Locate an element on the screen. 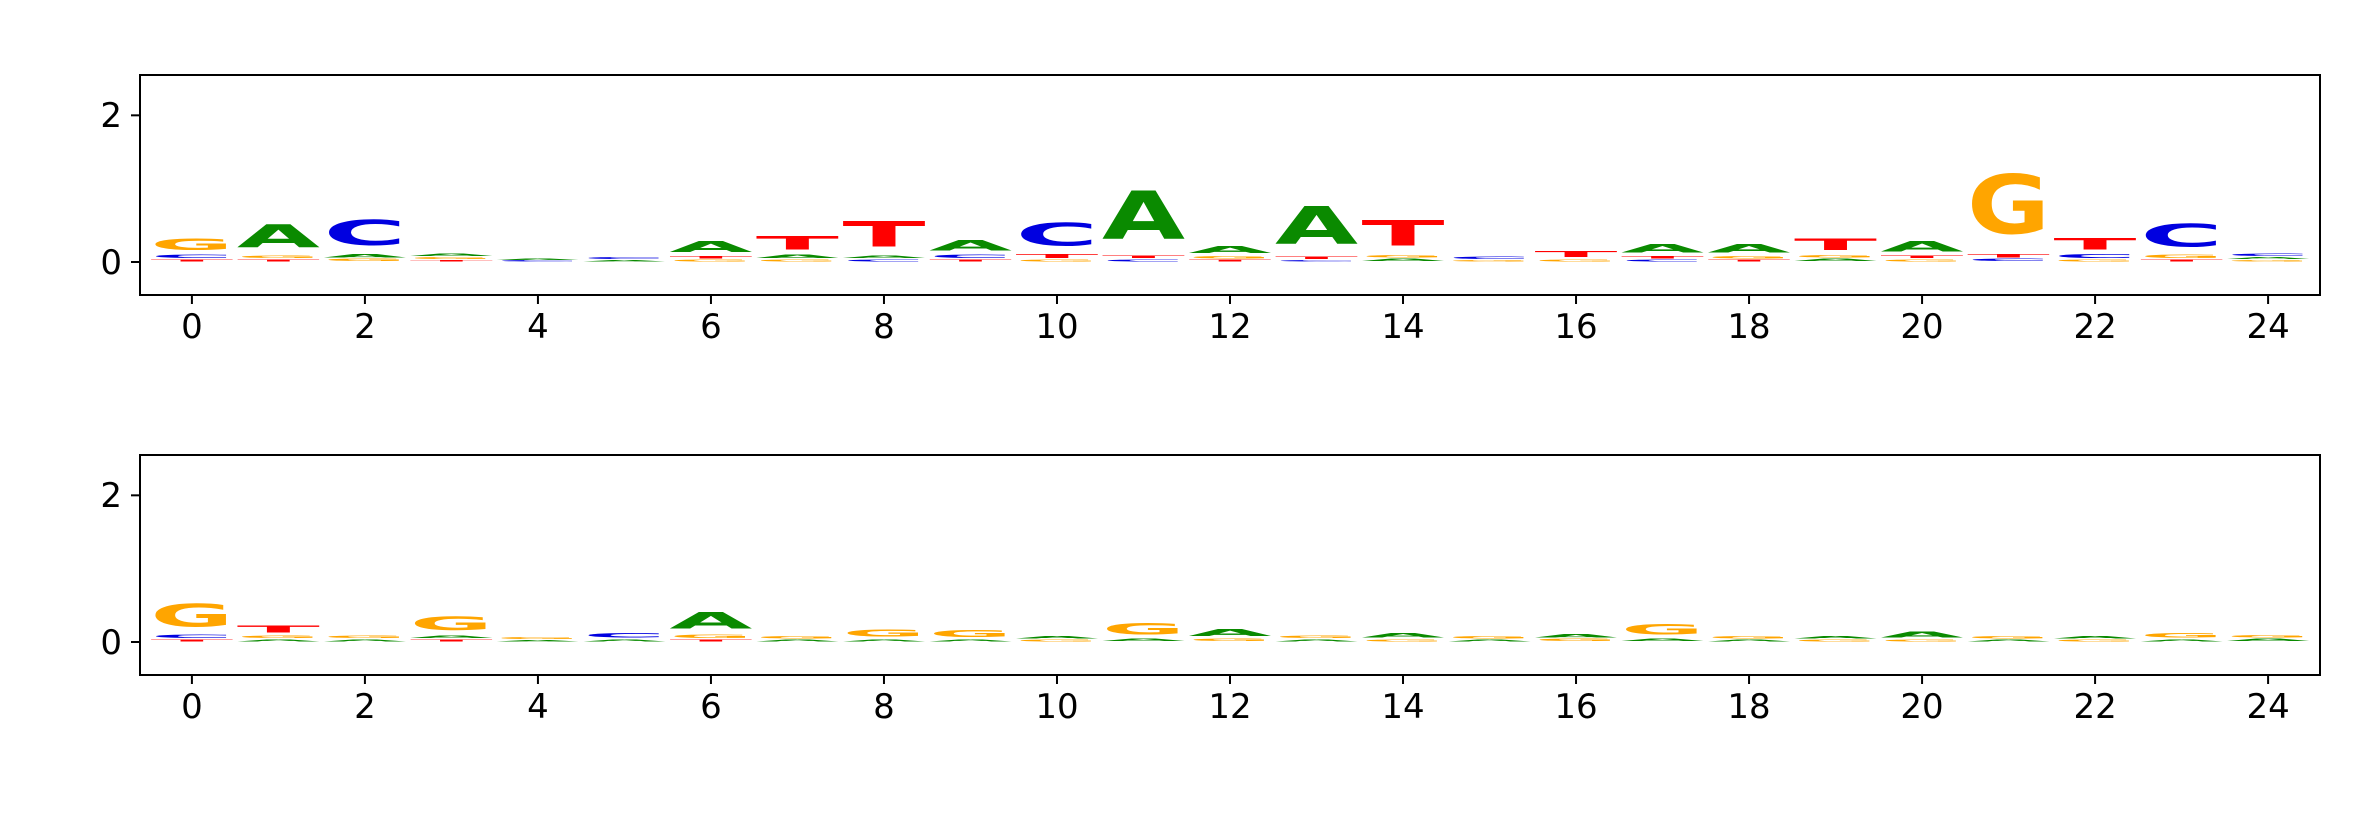  y-tick-label: 2 is located at coordinates (111, 496).